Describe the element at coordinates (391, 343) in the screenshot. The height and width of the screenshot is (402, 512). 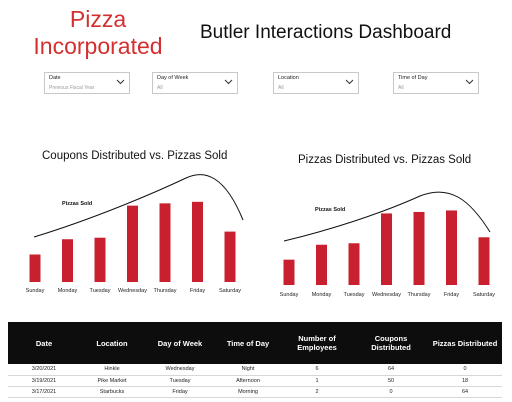
I see `col-coupons-distributed: Coupons Distributed` at that location.